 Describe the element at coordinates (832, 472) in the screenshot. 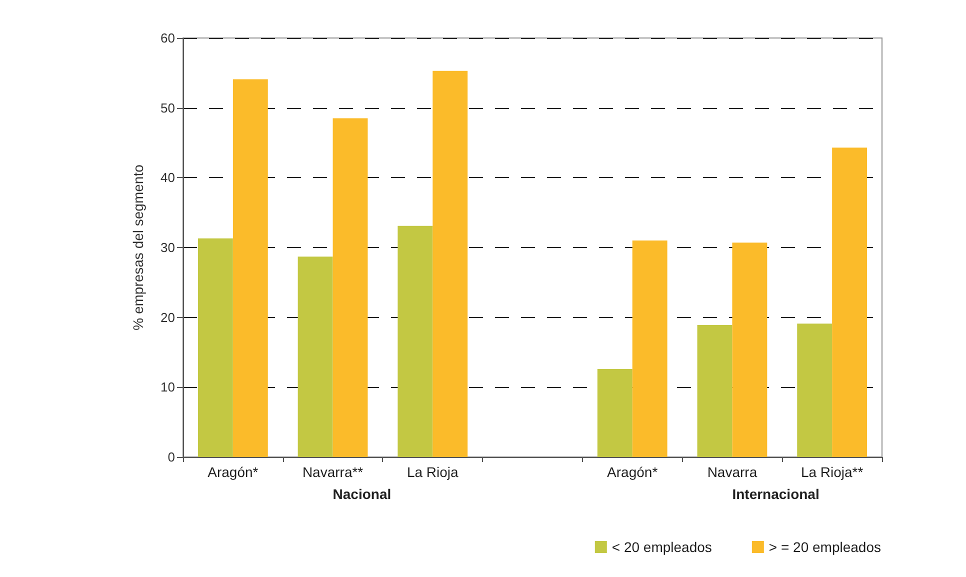

I see `x-tick-label: La Rioja**` at that location.